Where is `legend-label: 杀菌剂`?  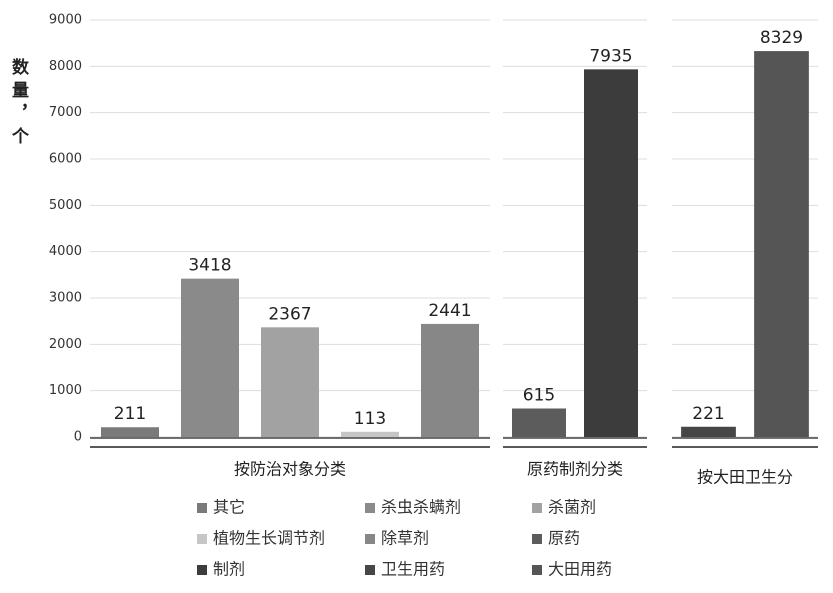
legend-label: 杀菌剂 is located at coordinates (572, 507).